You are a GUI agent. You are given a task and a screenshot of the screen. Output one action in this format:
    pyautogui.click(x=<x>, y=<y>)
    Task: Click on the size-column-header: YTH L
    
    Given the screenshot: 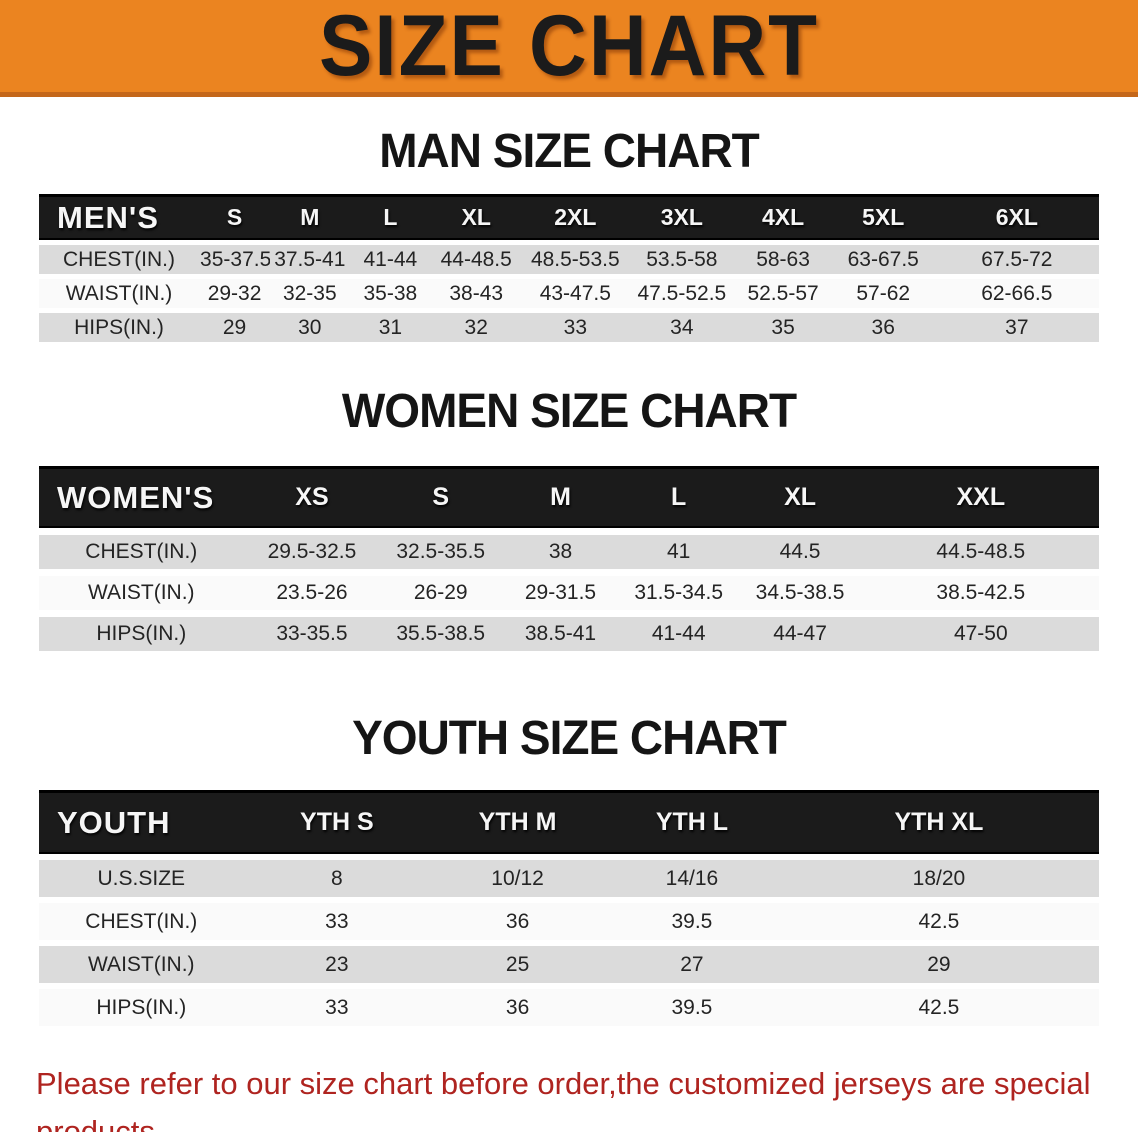 What is the action you would take?
    pyautogui.click(x=692, y=822)
    